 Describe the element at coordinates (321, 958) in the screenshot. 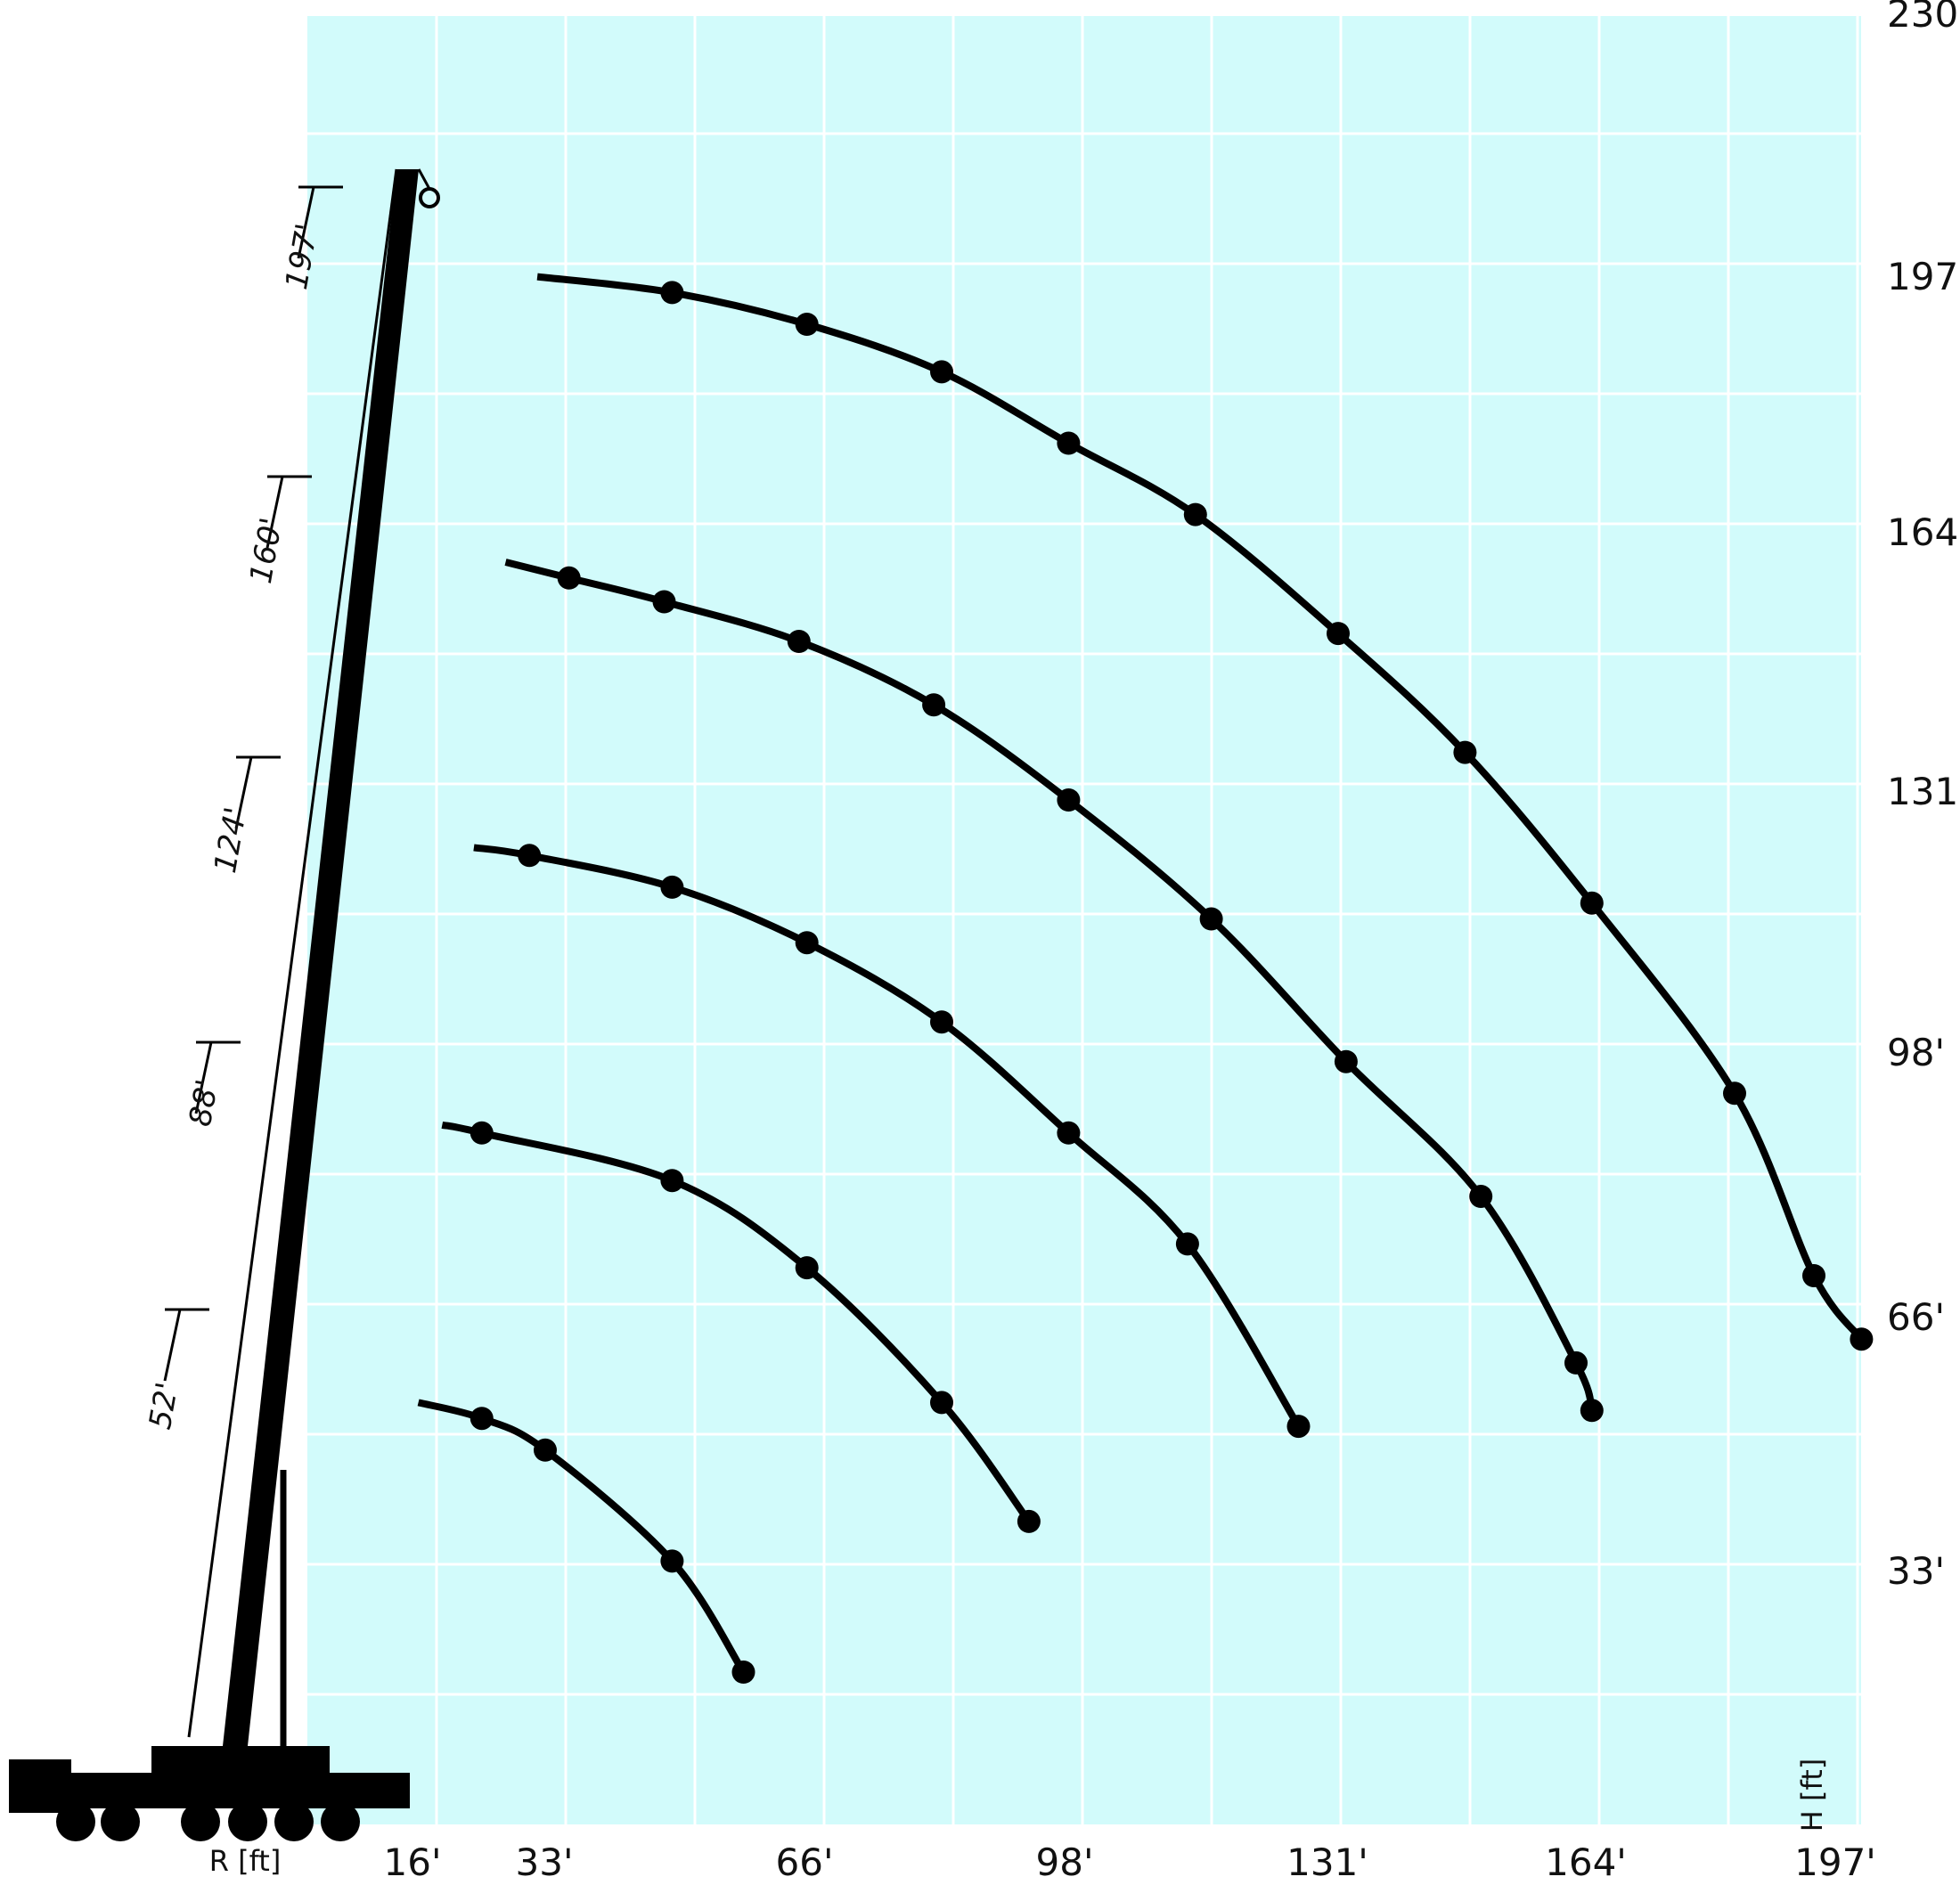

I see `crane-boom` at that location.